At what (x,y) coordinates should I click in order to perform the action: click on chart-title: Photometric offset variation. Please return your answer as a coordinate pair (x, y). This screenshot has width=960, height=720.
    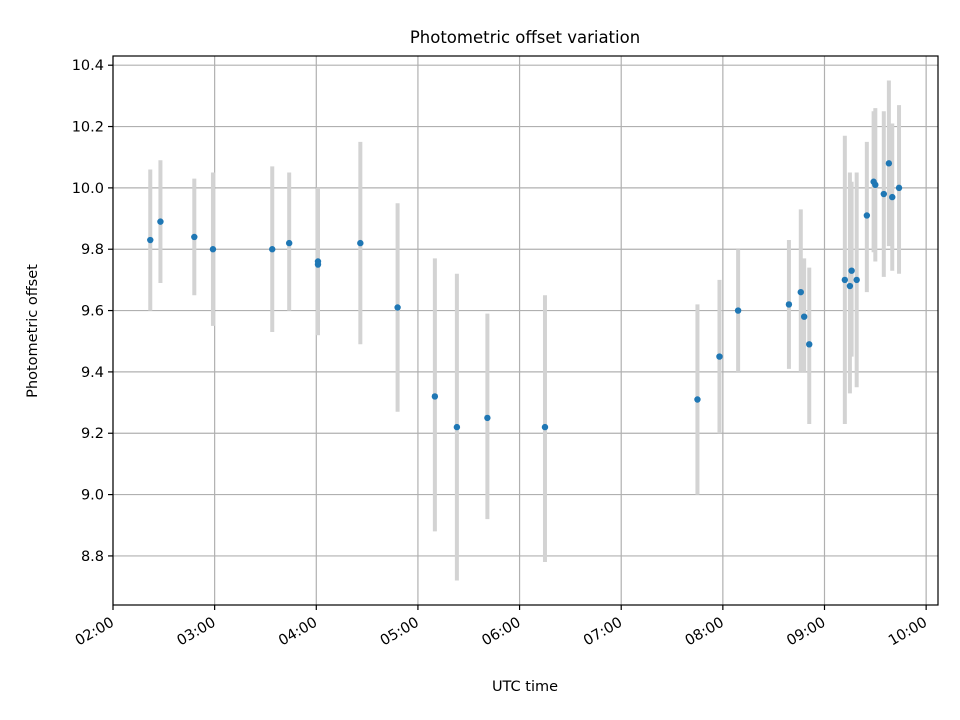
    Looking at the image, I should click on (525, 37).